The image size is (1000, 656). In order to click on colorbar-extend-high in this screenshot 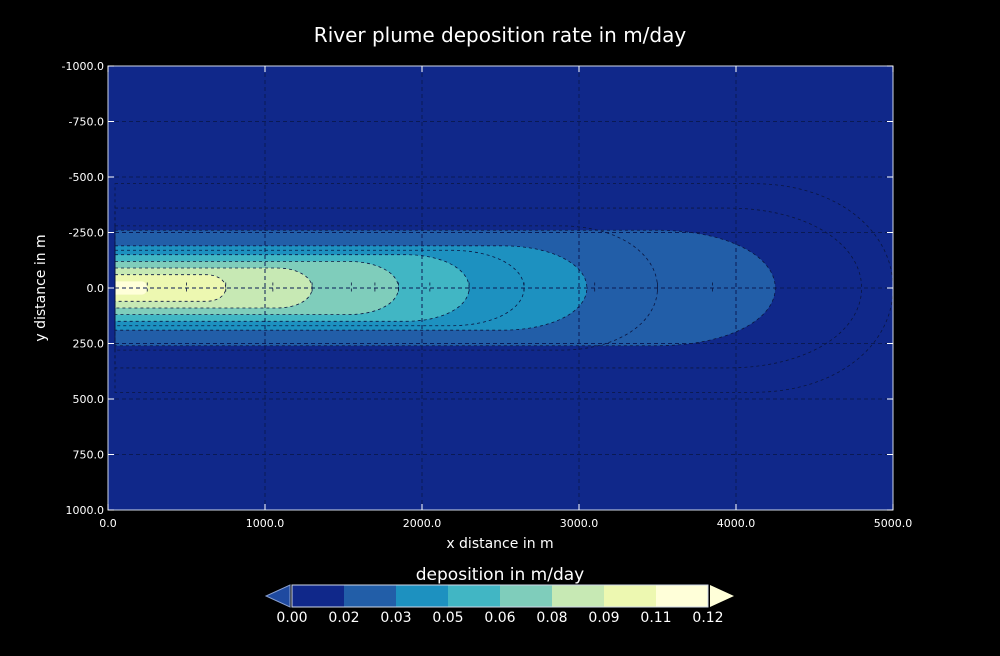, I will do `click(722, 596)`.